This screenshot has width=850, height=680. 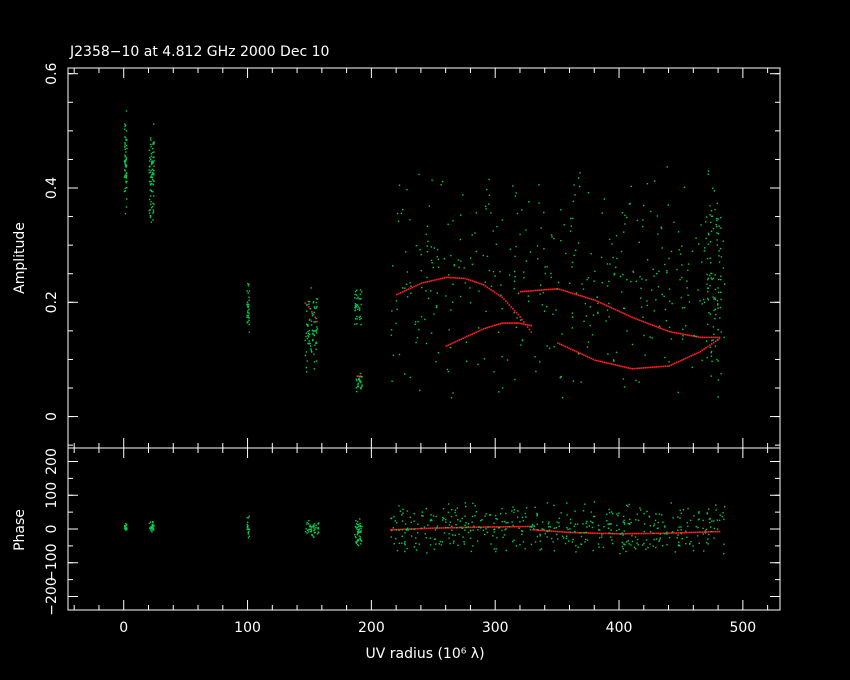 What do you see at coordinates (52, 302) in the screenshot?
I see `y-tick-label: 0.2` at bounding box center [52, 302].